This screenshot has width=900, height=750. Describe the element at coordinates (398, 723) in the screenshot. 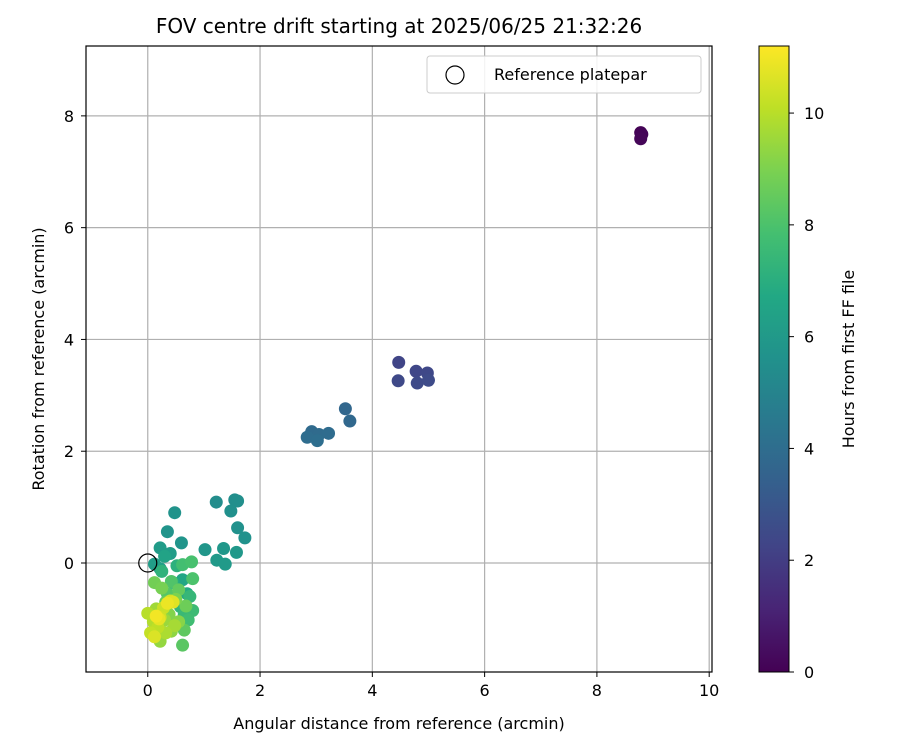

I see `x-axis-label: Angular distance from reference (arcmin)` at that location.